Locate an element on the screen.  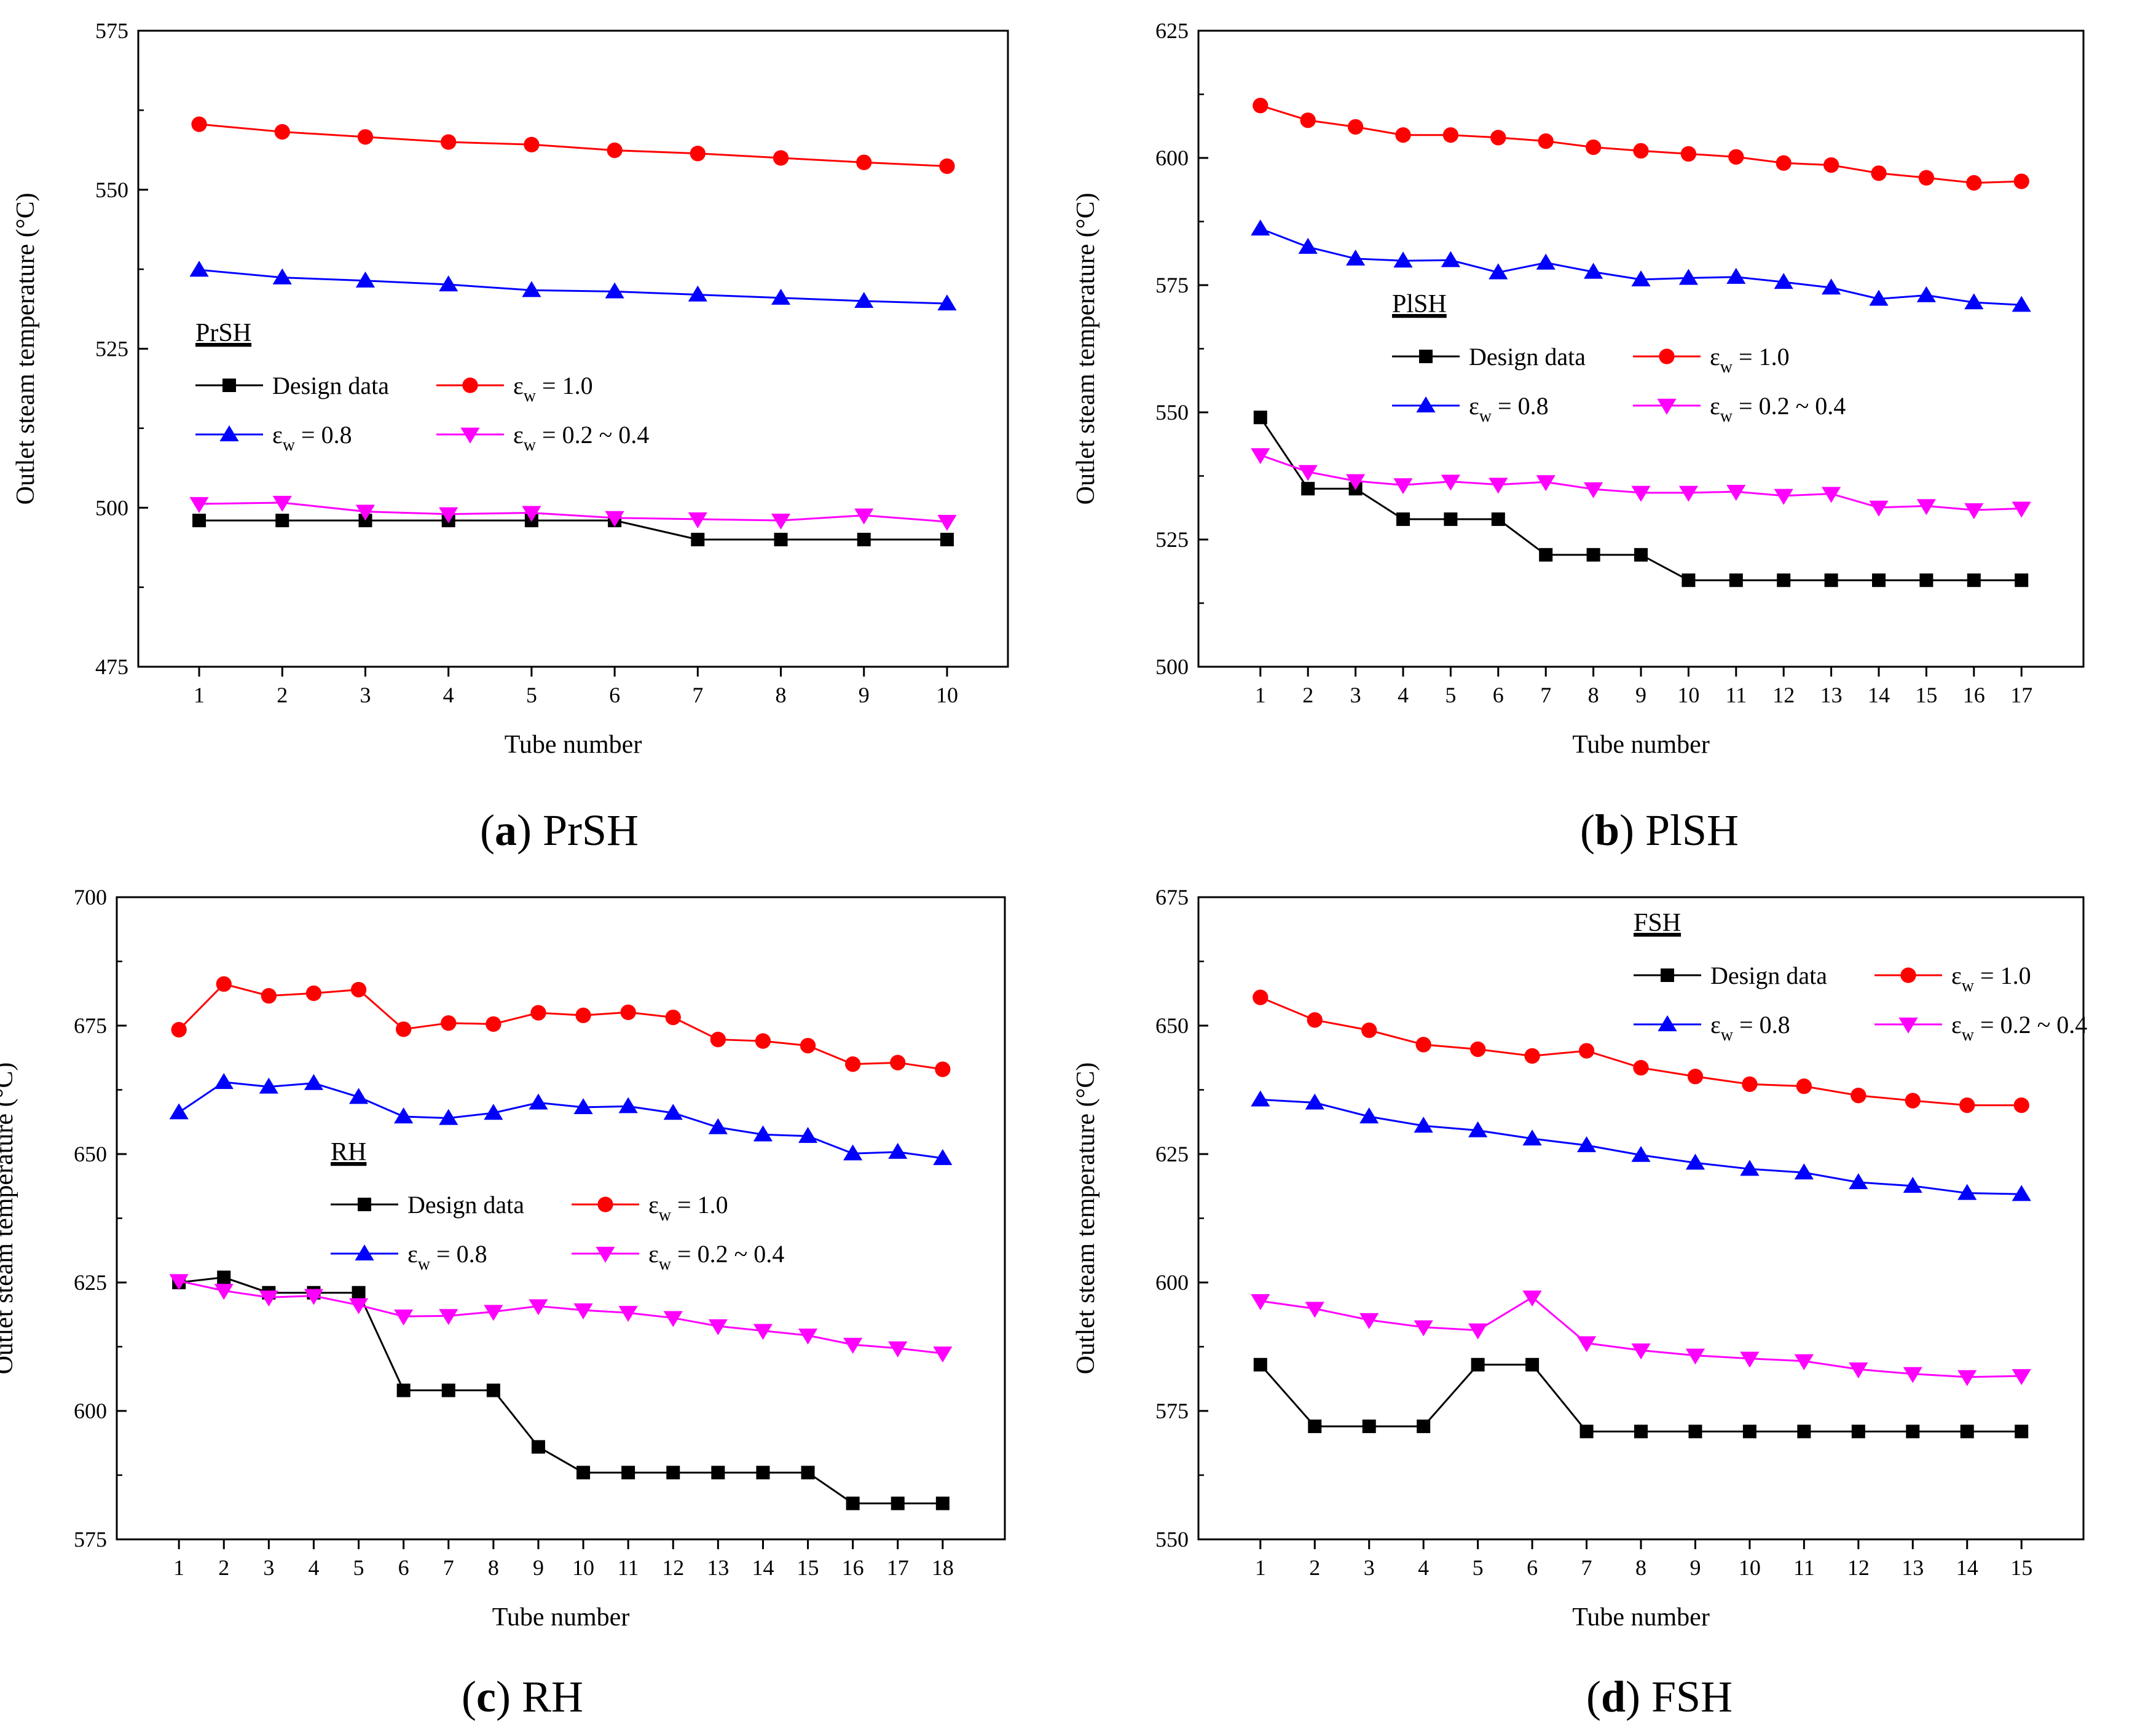
x-tick-label: 6 is located at coordinates (1532, 1568).